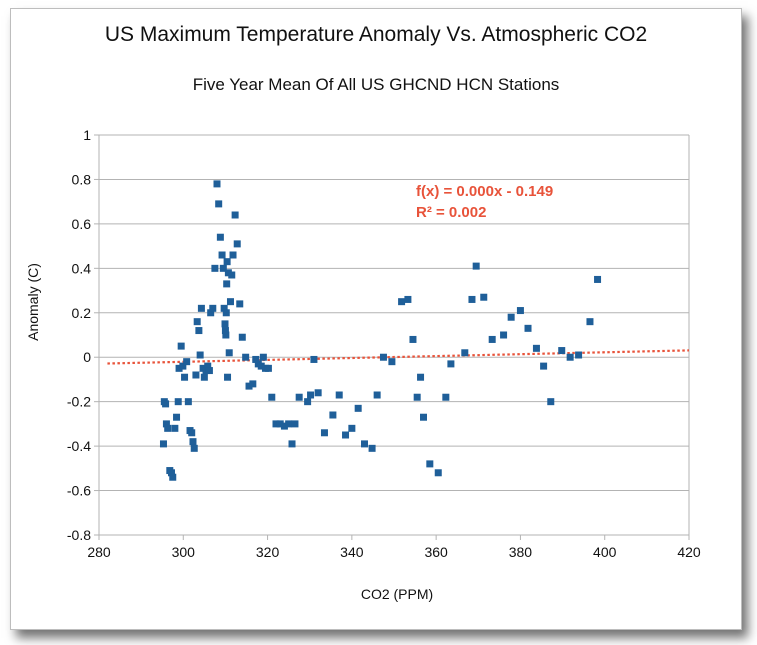 The width and height of the screenshot is (757, 645). I want to click on trendline, so click(398, 357).